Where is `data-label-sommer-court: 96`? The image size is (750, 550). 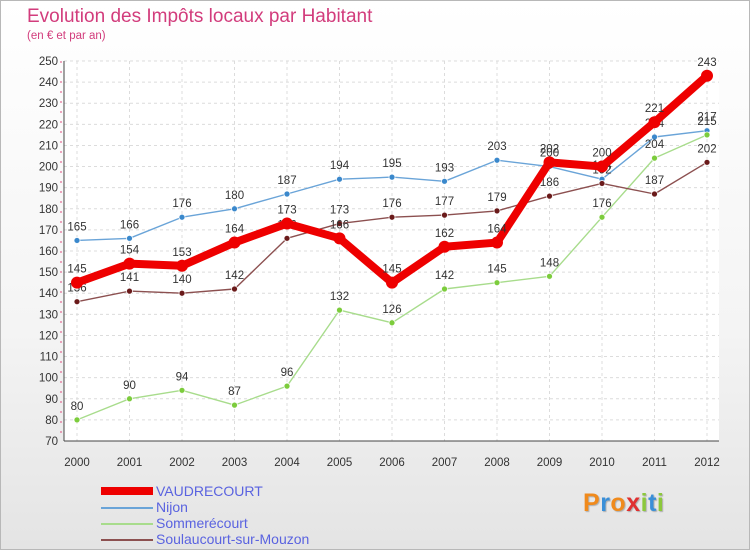 data-label-sommer-court: 96 is located at coordinates (287, 373).